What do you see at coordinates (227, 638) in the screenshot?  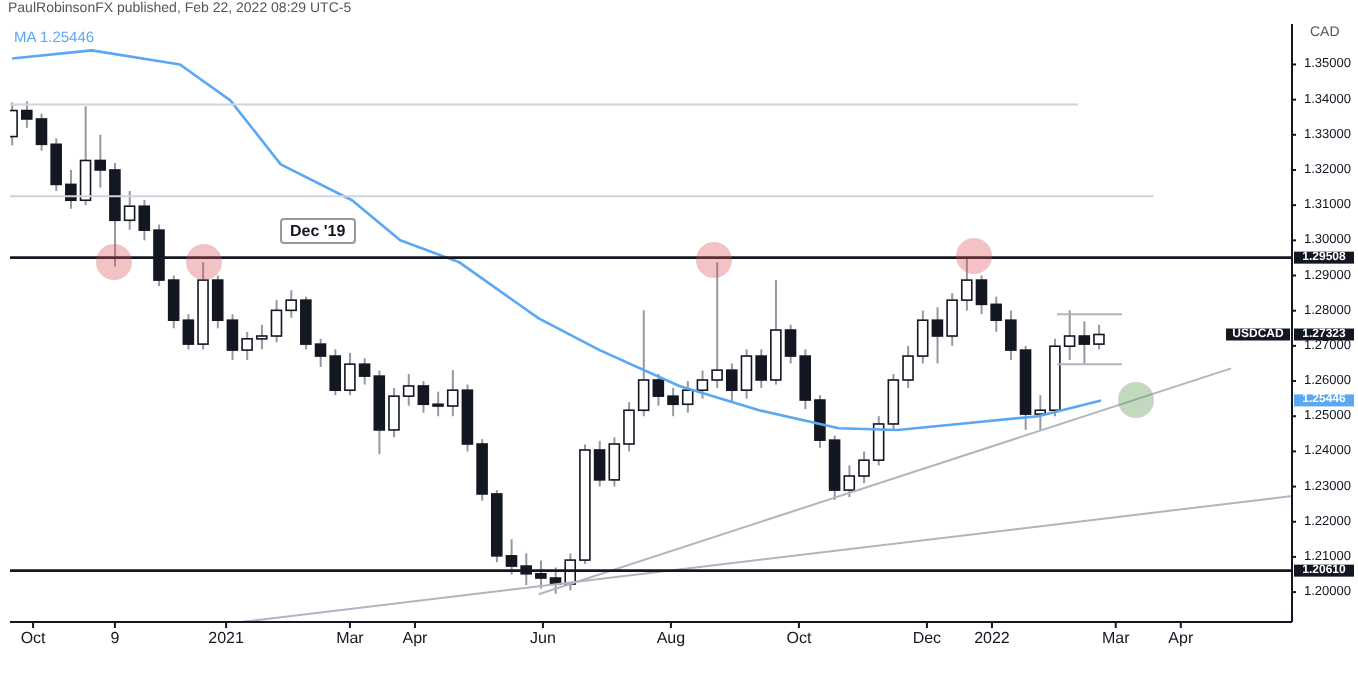 I see `x-tick-label: 2021` at bounding box center [227, 638].